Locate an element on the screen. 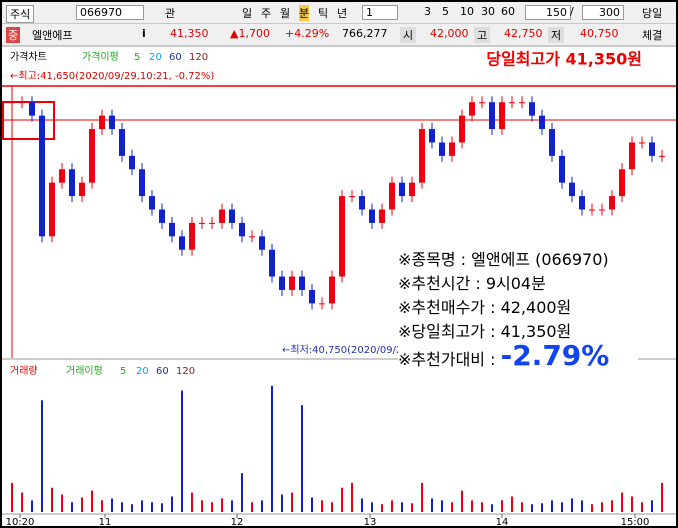 This screenshot has width=678, height=528. open: 42,000 is located at coordinates (449, 33).